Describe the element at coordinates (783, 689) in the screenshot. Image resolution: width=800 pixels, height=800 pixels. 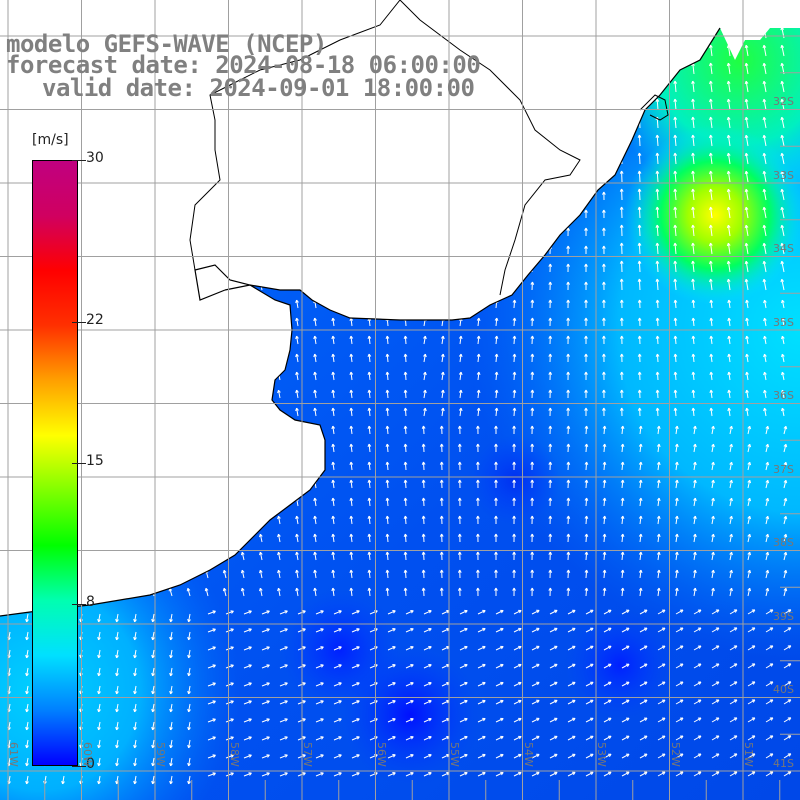
I see `latitude-label: 40S` at that location.